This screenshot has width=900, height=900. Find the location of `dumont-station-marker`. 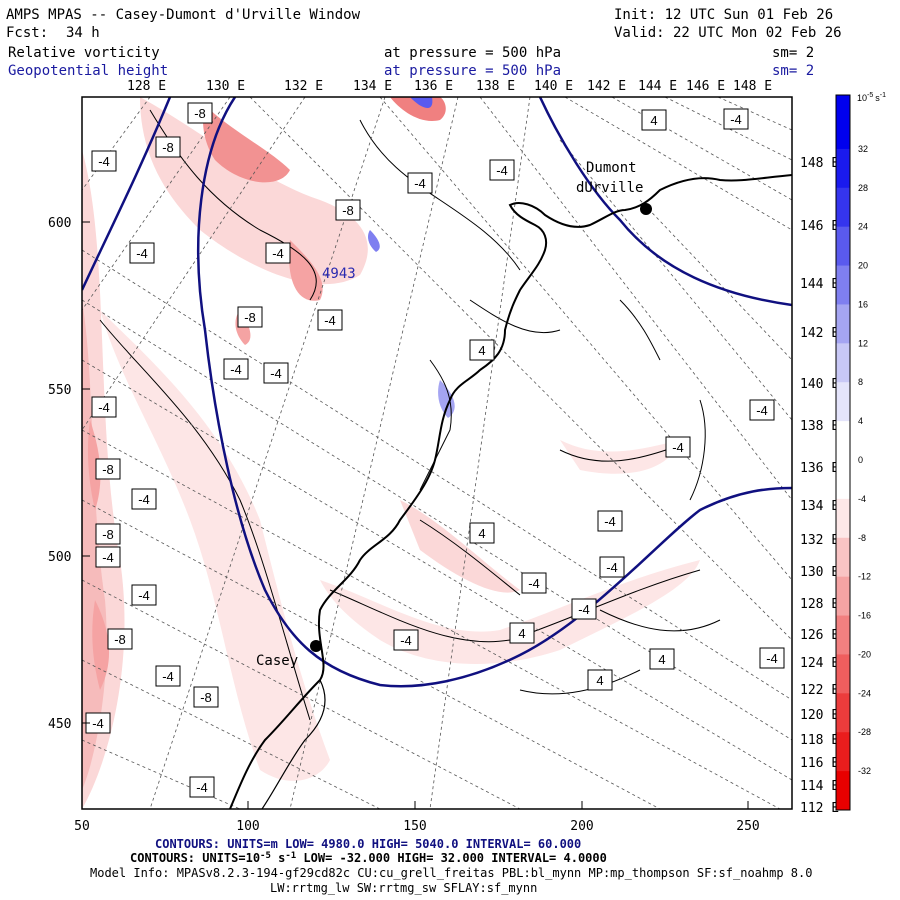

dumont-station-marker is located at coordinates (646, 209).